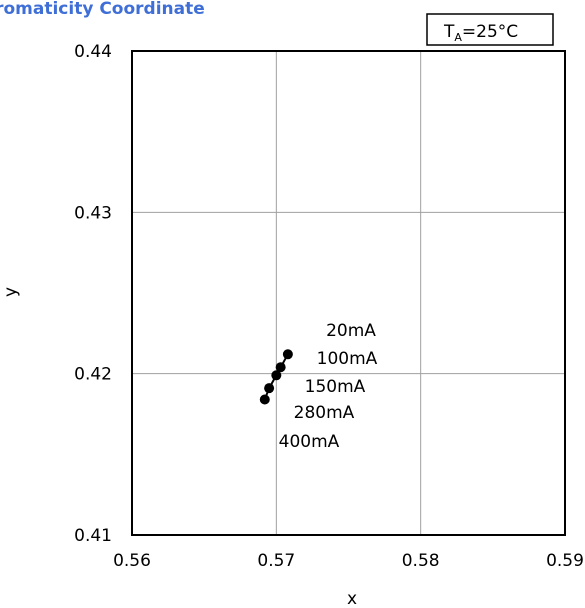 The image size is (585, 608). What do you see at coordinates (347, 359) in the screenshot?
I see `point-label: 100mA` at bounding box center [347, 359].